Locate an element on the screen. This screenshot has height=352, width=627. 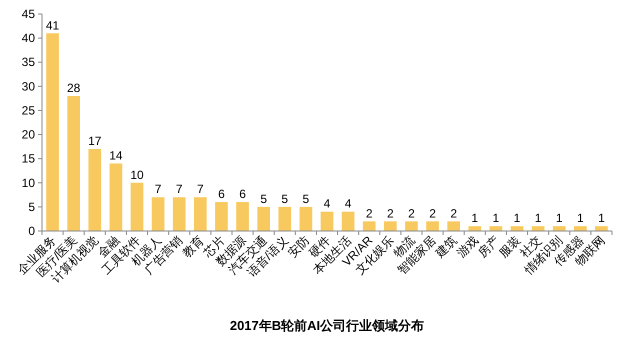
text: 2017年B轮前AI公司行业领域分布 is located at coordinates (327, 325).